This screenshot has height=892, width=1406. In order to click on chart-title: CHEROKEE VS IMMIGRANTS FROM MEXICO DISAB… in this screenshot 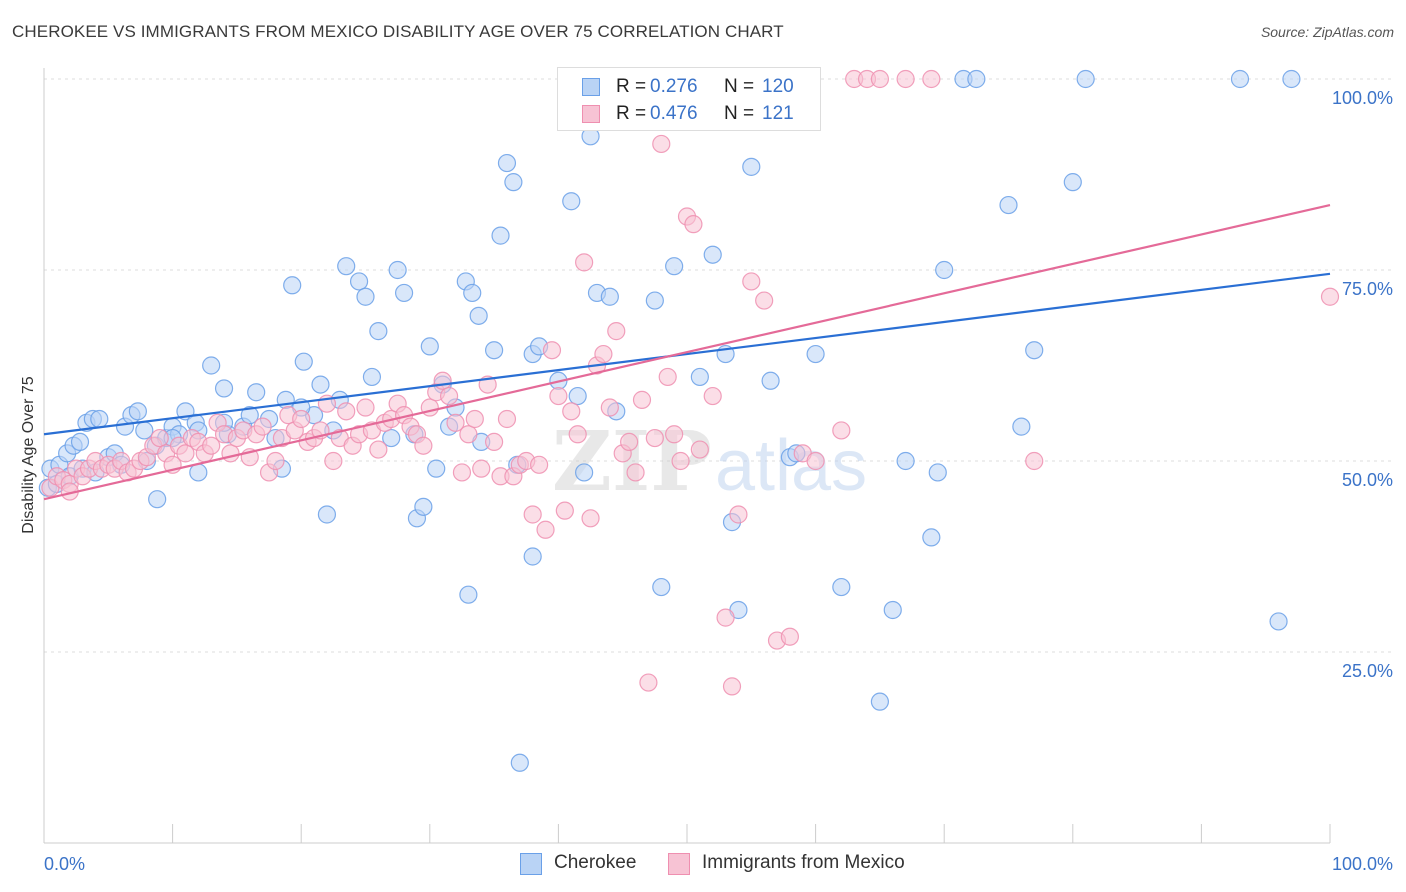, I will do `click(398, 31)`.